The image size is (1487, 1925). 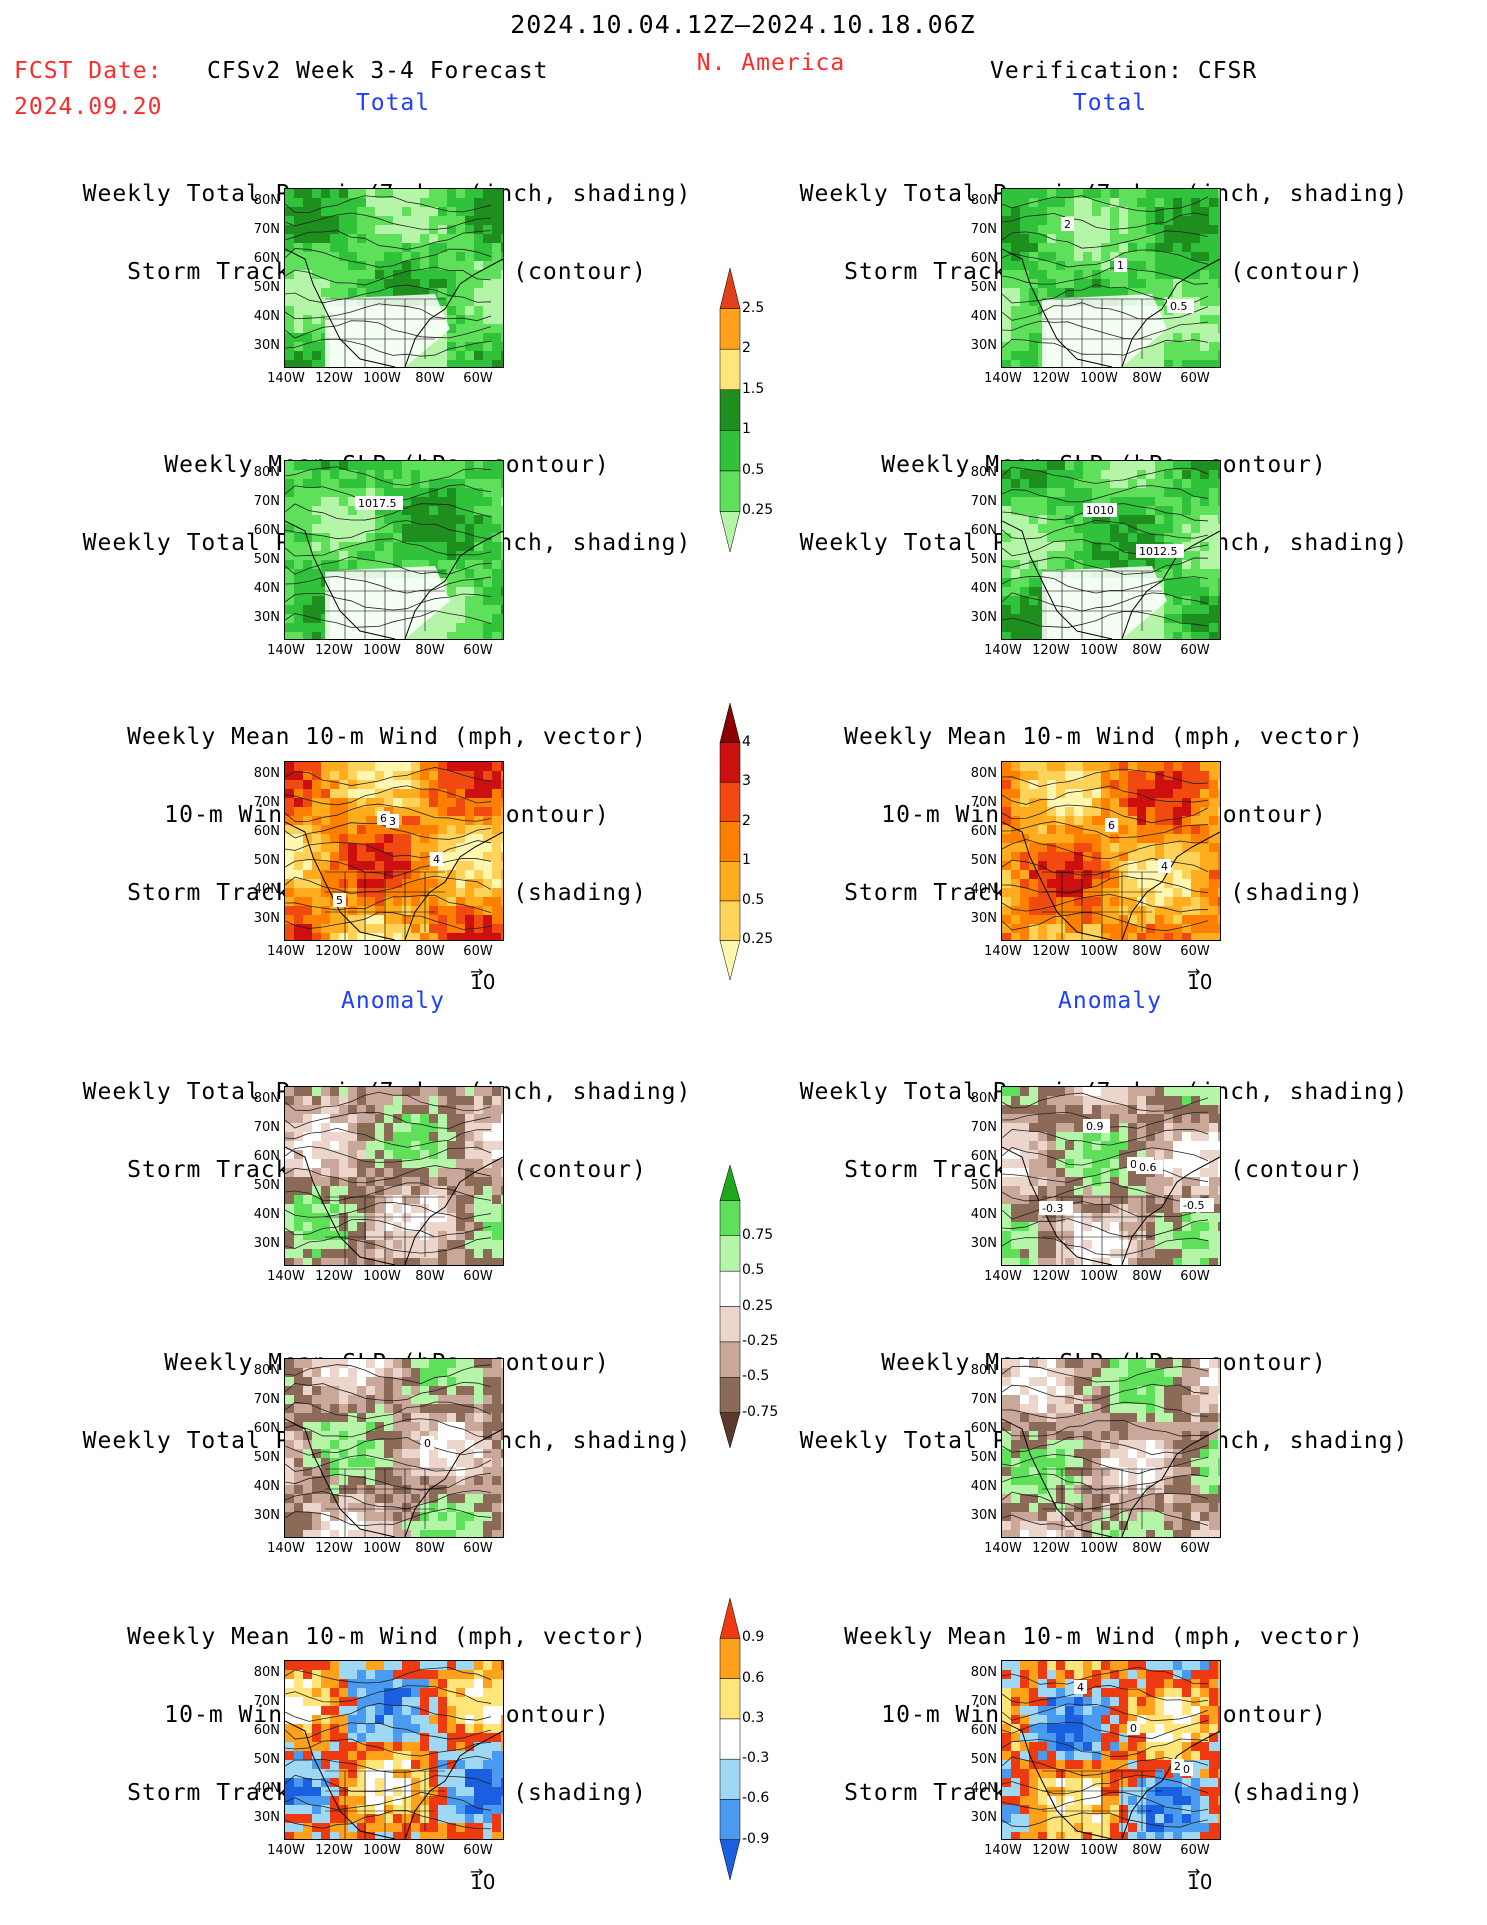 I want to click on lon-tick-label: 60W, so click(x=478, y=951).